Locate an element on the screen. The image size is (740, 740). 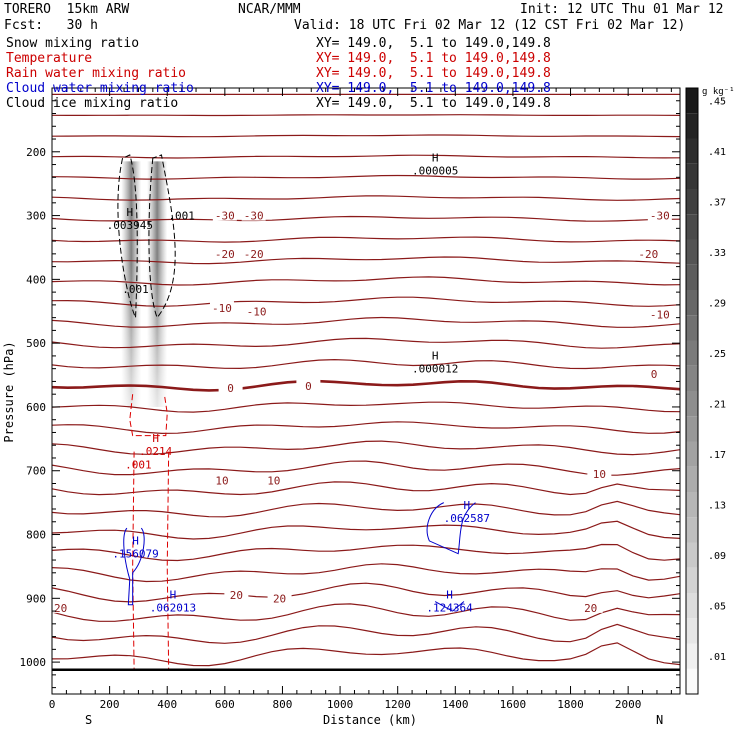
y-tick-label: 500 is located at coordinates (36, 343).